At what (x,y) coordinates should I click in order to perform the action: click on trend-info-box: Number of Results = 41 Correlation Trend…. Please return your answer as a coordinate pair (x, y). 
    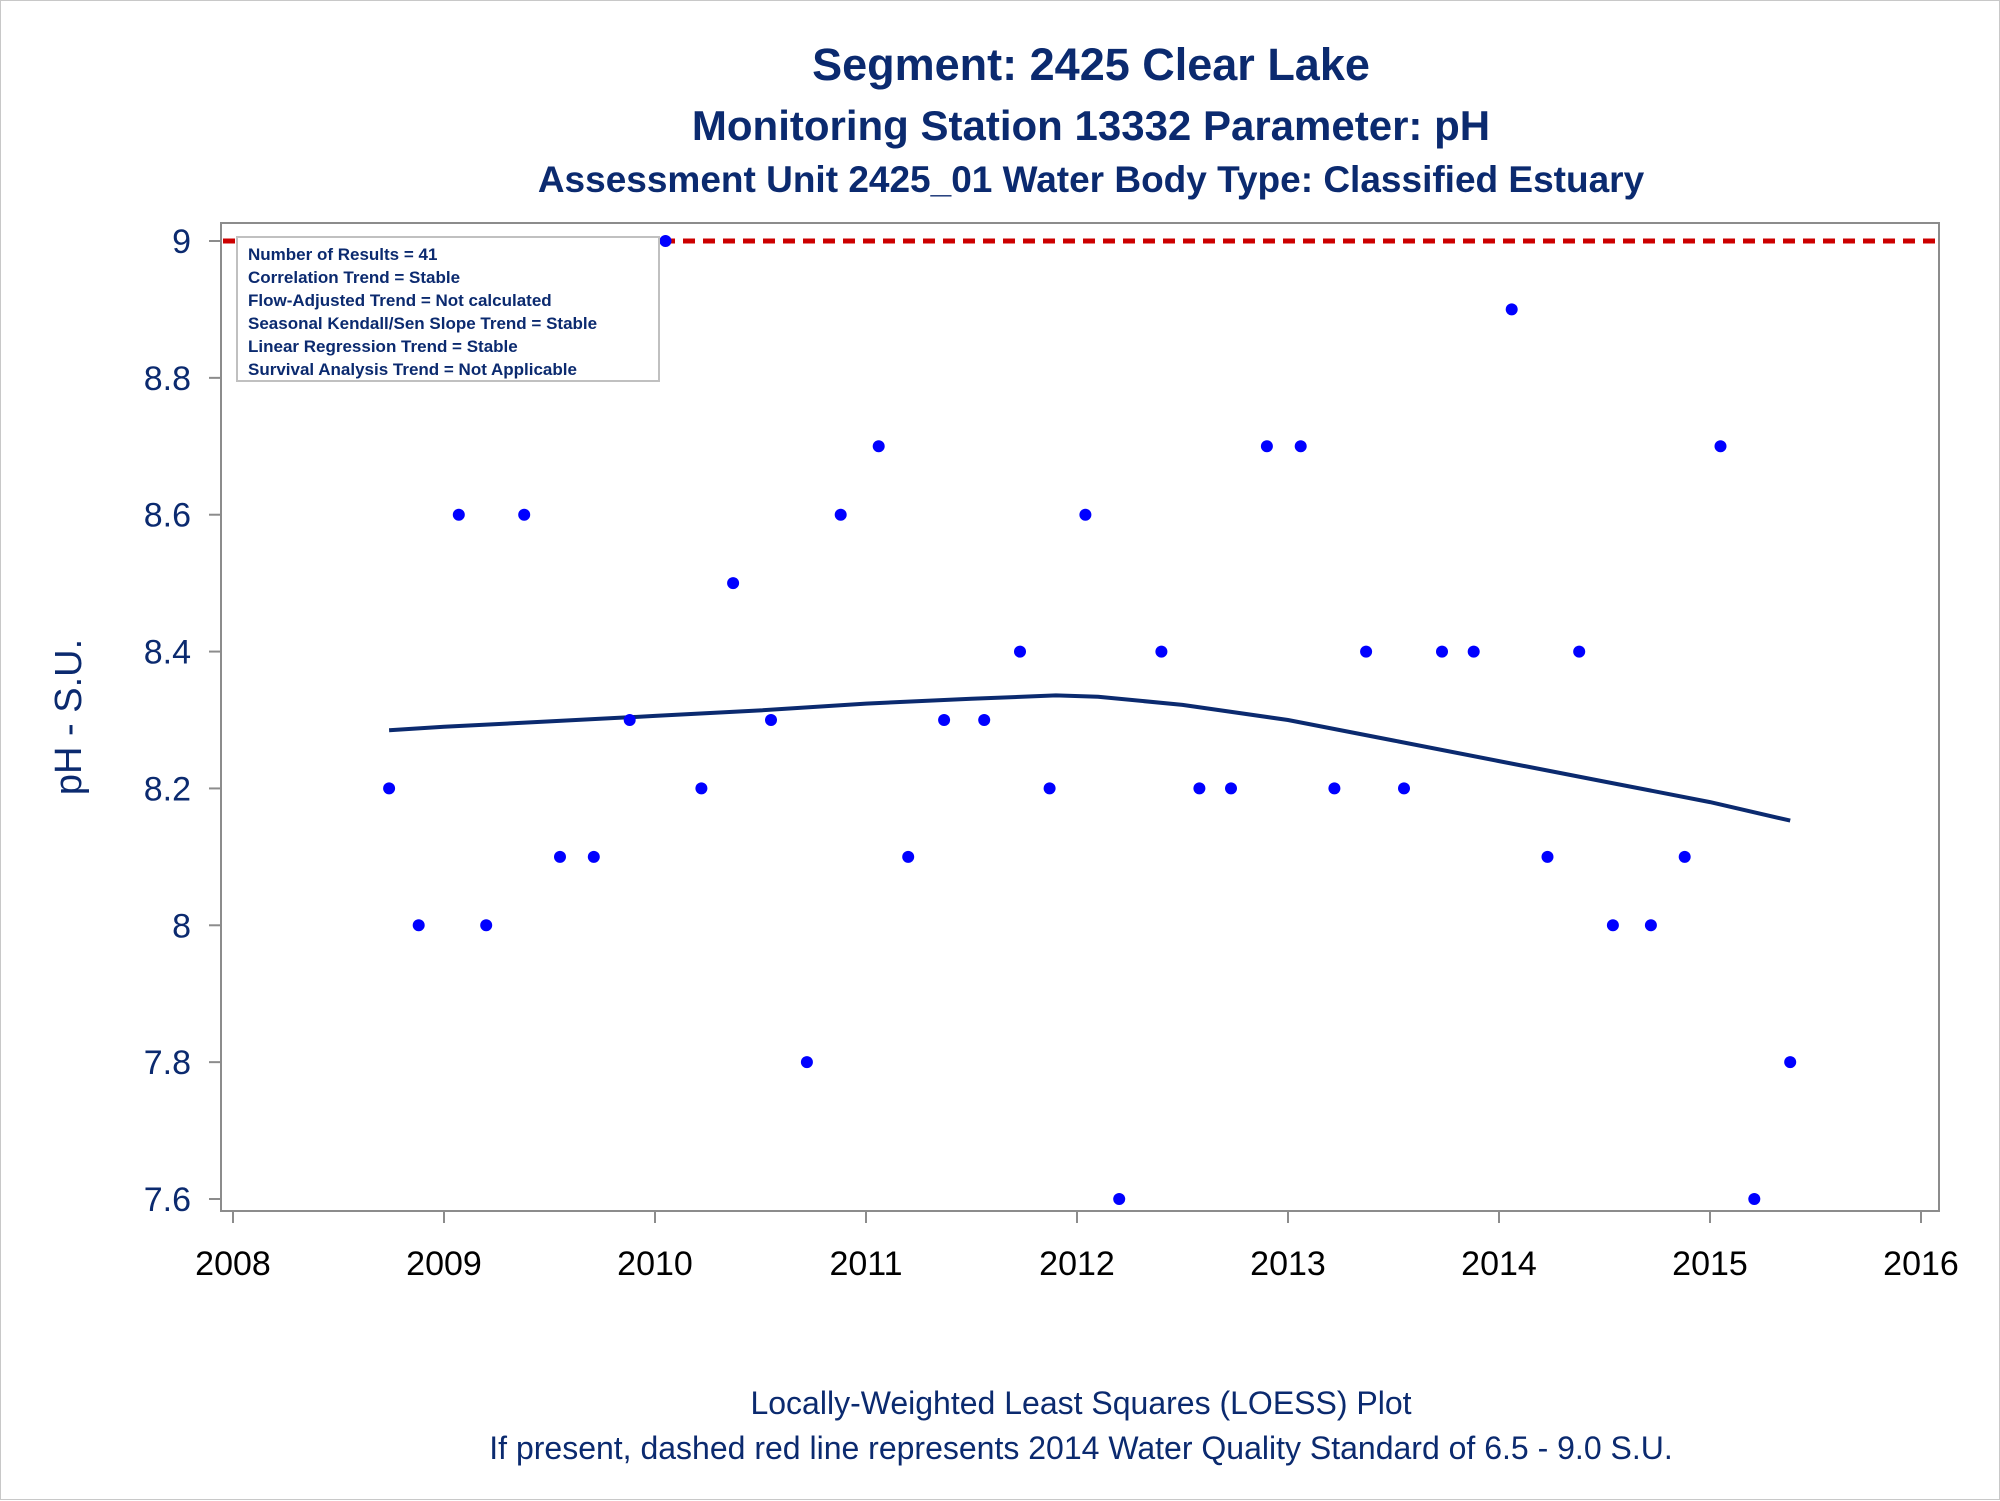
    Looking at the image, I should click on (448, 309).